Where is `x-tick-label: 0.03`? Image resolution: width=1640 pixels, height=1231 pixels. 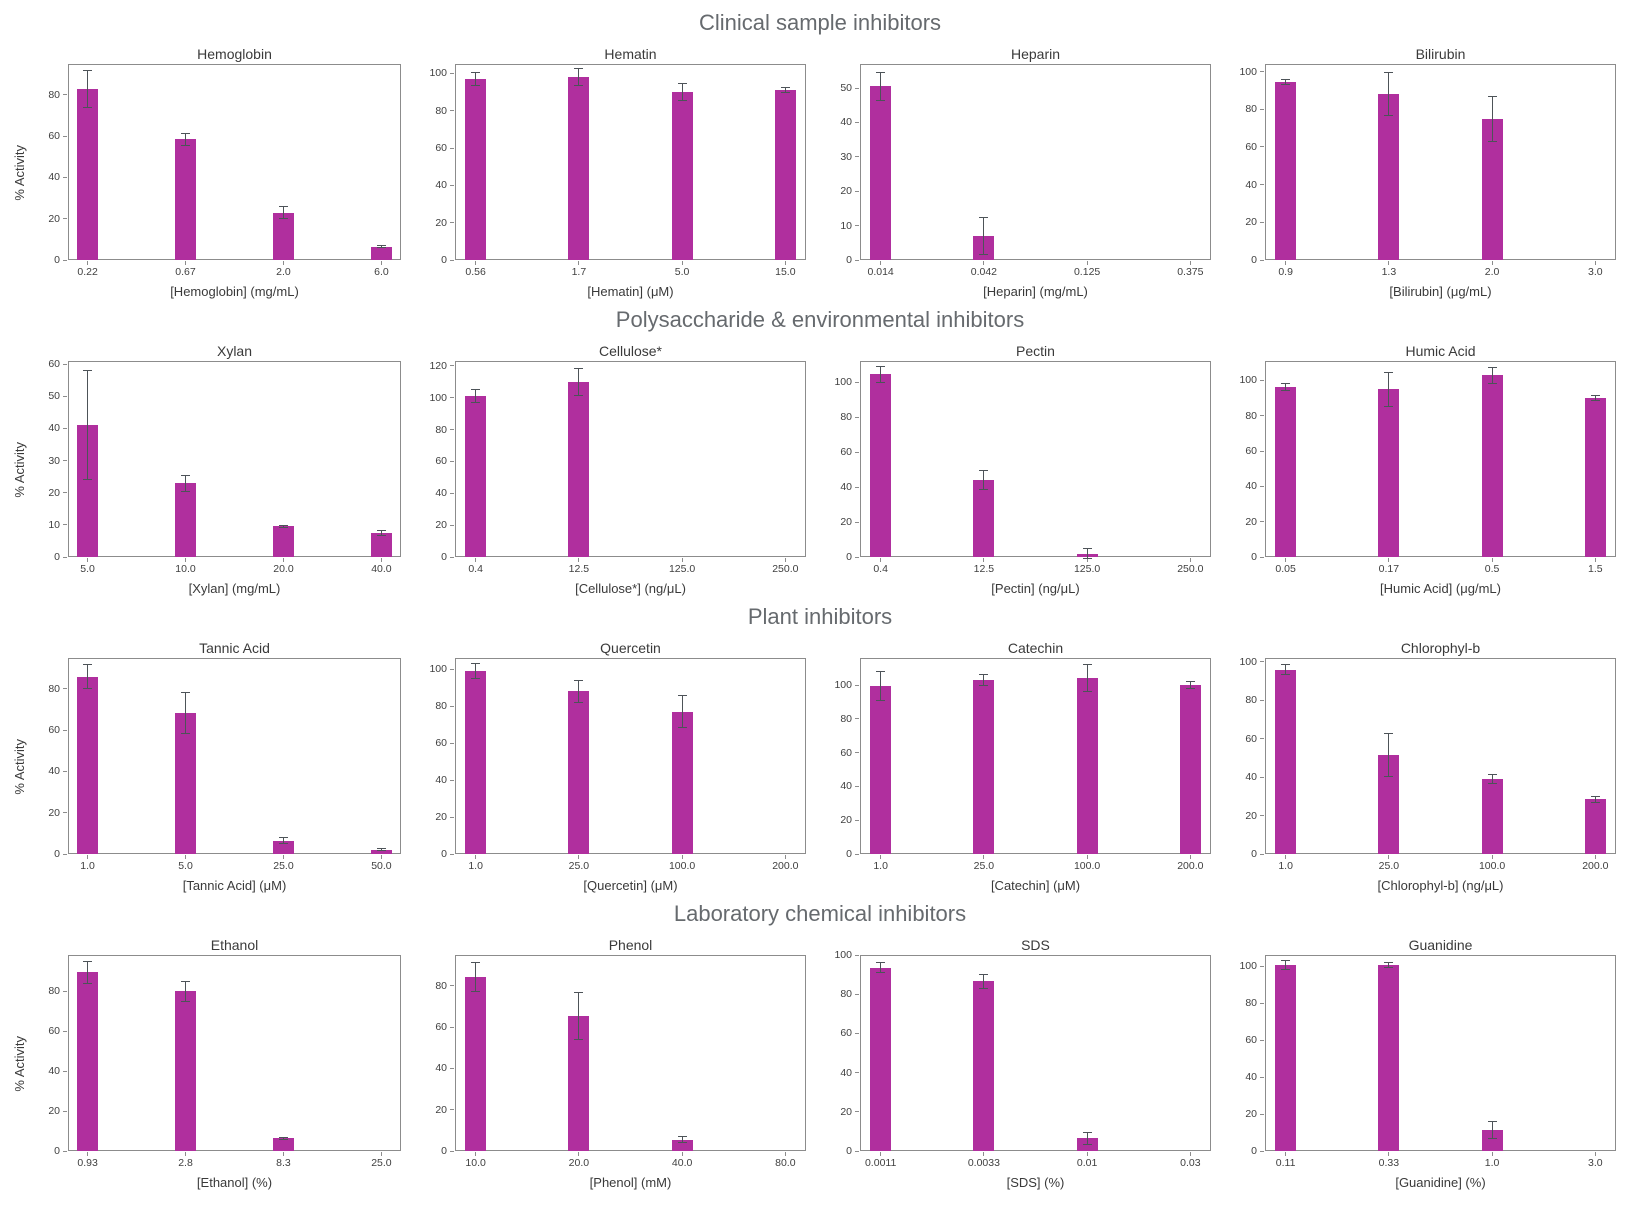 x-tick-label: 0.03 is located at coordinates (1190, 1163).